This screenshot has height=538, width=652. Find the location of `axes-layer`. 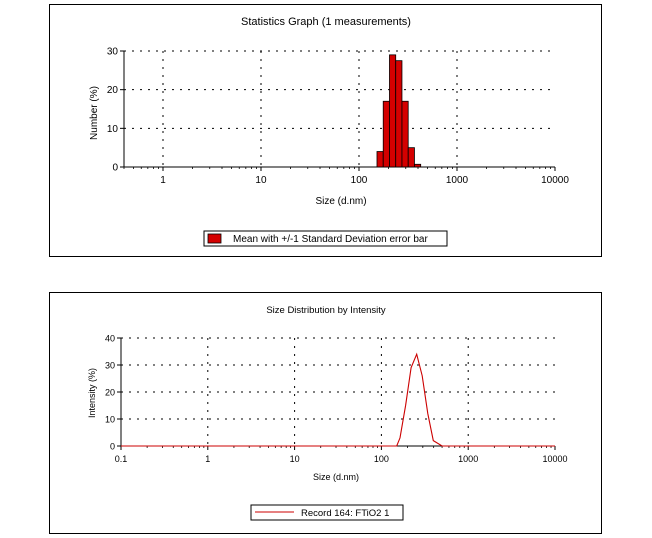

axes-layer is located at coordinates (336, 393).